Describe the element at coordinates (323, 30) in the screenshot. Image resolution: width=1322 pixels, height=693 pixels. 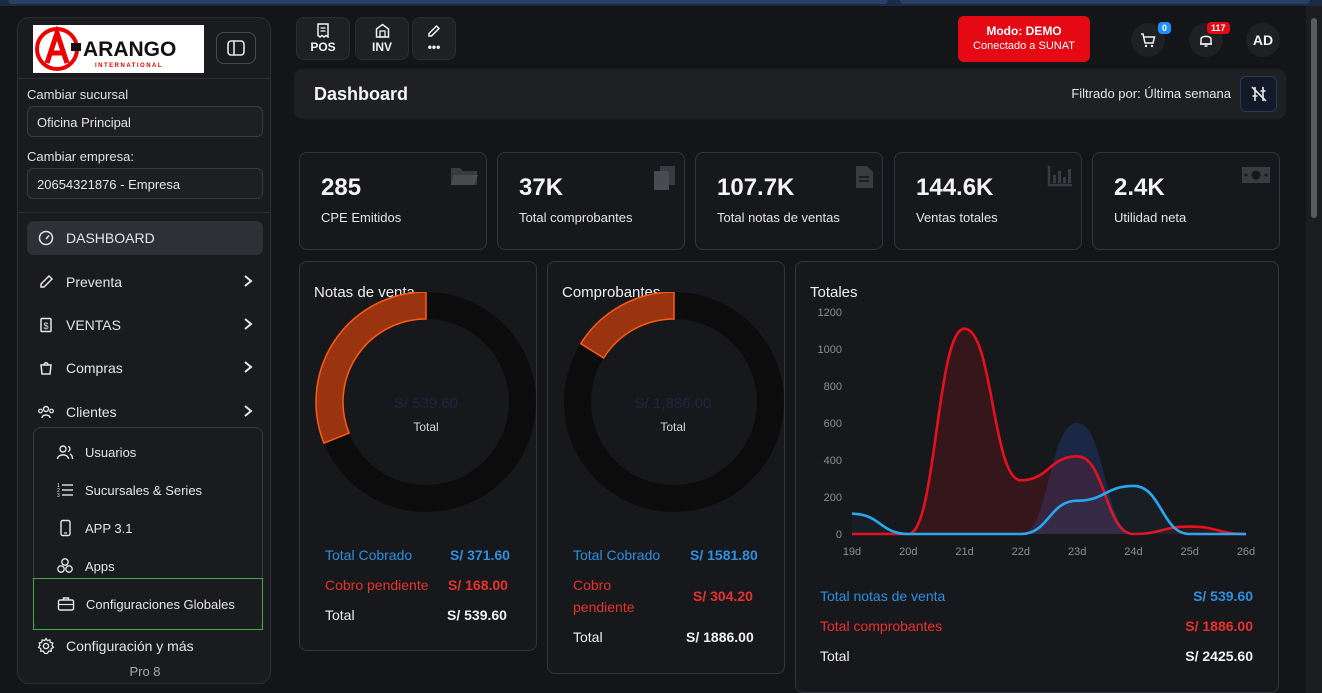
I see `receipt-icon` at that location.